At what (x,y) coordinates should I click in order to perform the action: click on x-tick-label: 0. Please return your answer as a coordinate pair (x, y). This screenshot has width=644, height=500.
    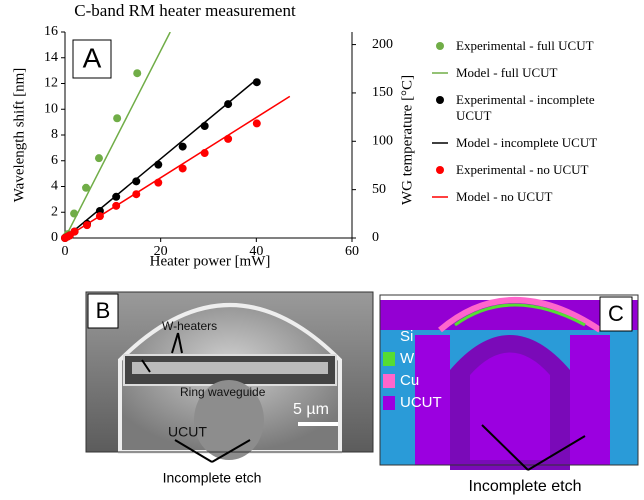
    Looking at the image, I should click on (65, 251).